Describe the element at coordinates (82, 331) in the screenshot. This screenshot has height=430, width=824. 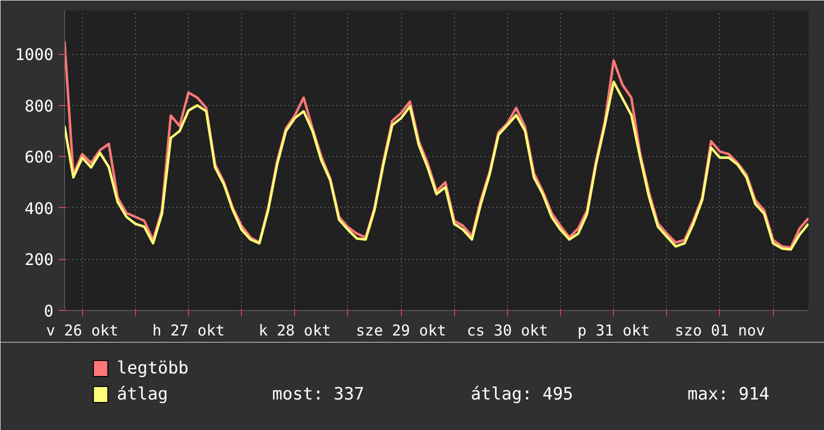
I see `x-tick-label: v 26 okt` at that location.